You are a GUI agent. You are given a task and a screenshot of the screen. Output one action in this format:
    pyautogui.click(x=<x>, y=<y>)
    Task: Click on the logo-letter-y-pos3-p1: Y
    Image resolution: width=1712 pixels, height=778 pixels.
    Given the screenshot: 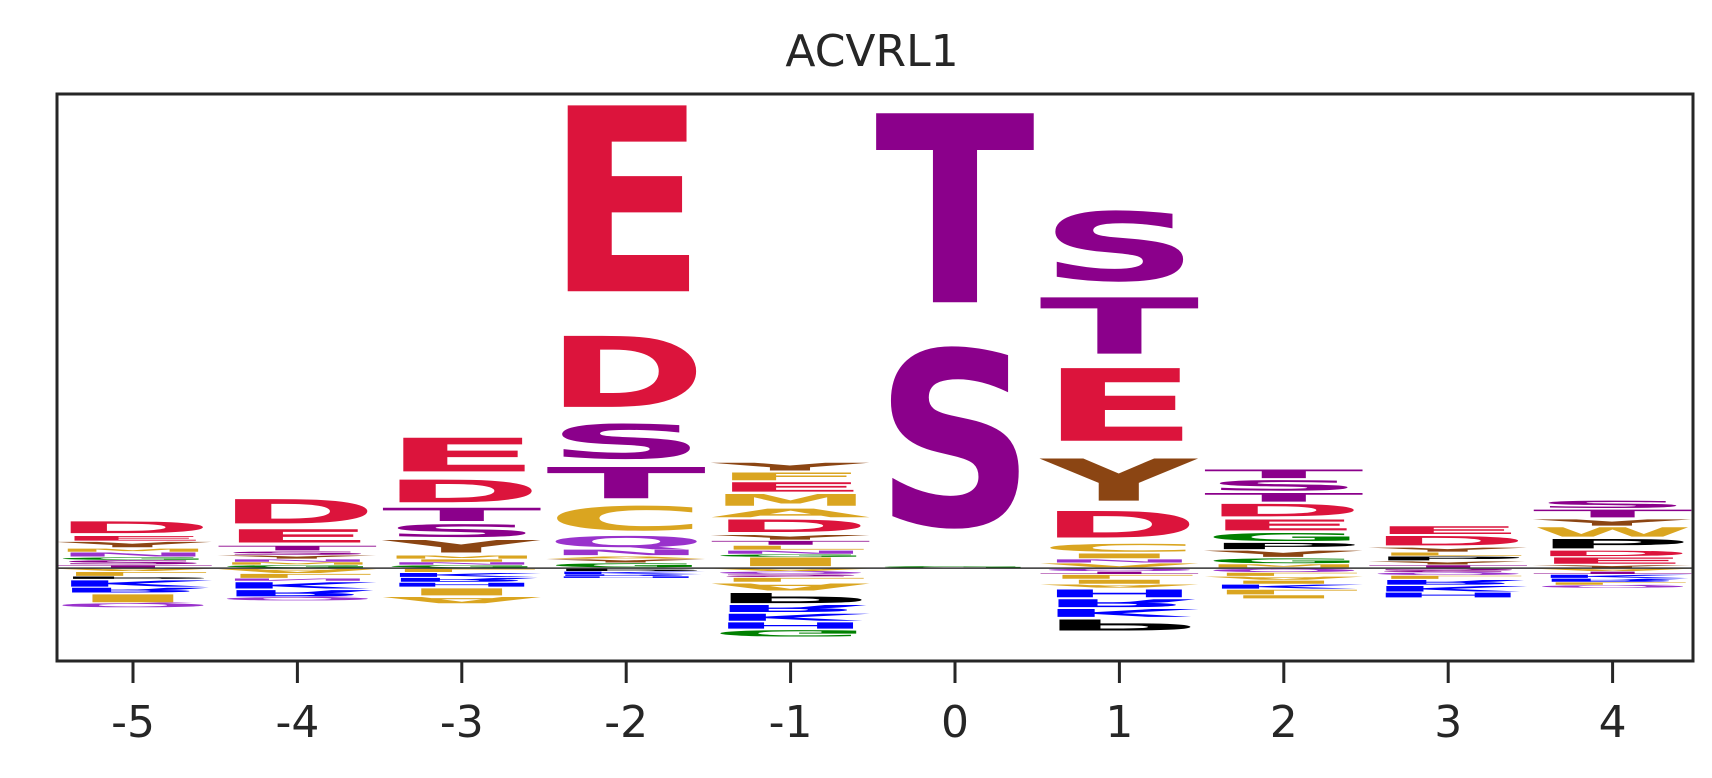 What is the action you would take?
    pyautogui.click(x=1448, y=562)
    